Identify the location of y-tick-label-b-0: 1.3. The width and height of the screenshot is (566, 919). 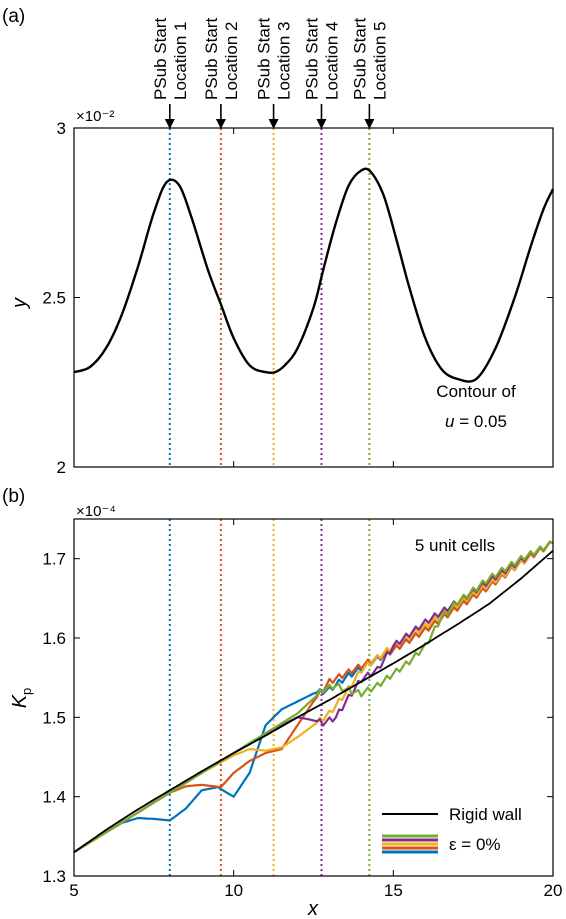
(54, 876).